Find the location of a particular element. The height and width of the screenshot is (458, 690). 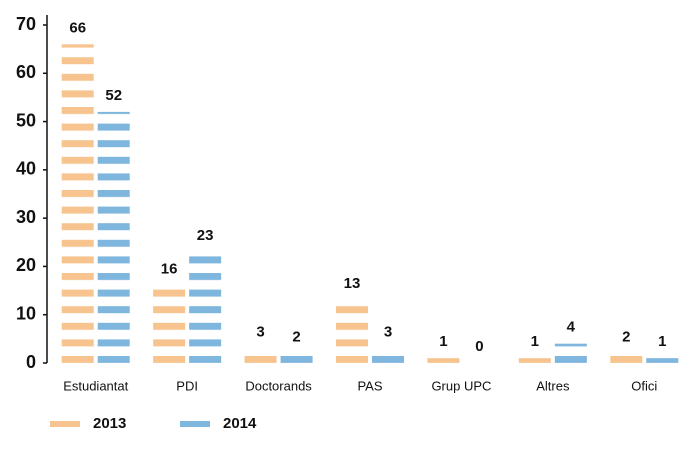

x-tick-label: Estudiantat is located at coordinates (95, 385).